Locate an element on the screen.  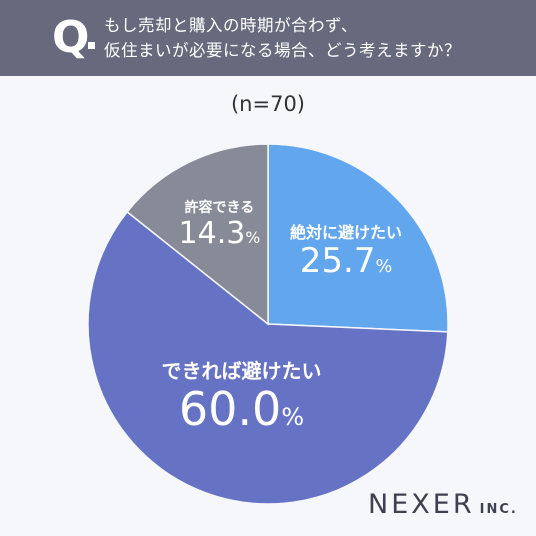
slice-category-label: 許容できる is located at coordinates (219, 207).